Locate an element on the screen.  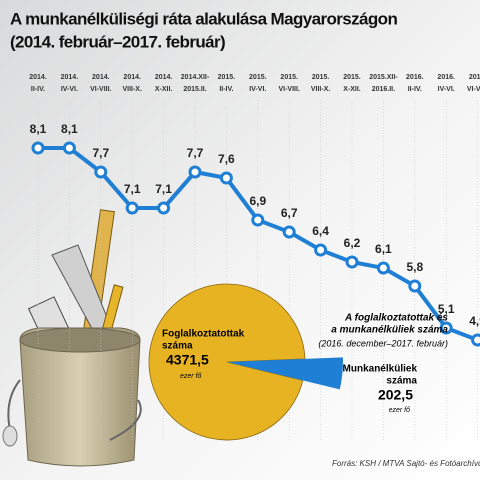
value-label: 6,4 is located at coordinates (320, 231).